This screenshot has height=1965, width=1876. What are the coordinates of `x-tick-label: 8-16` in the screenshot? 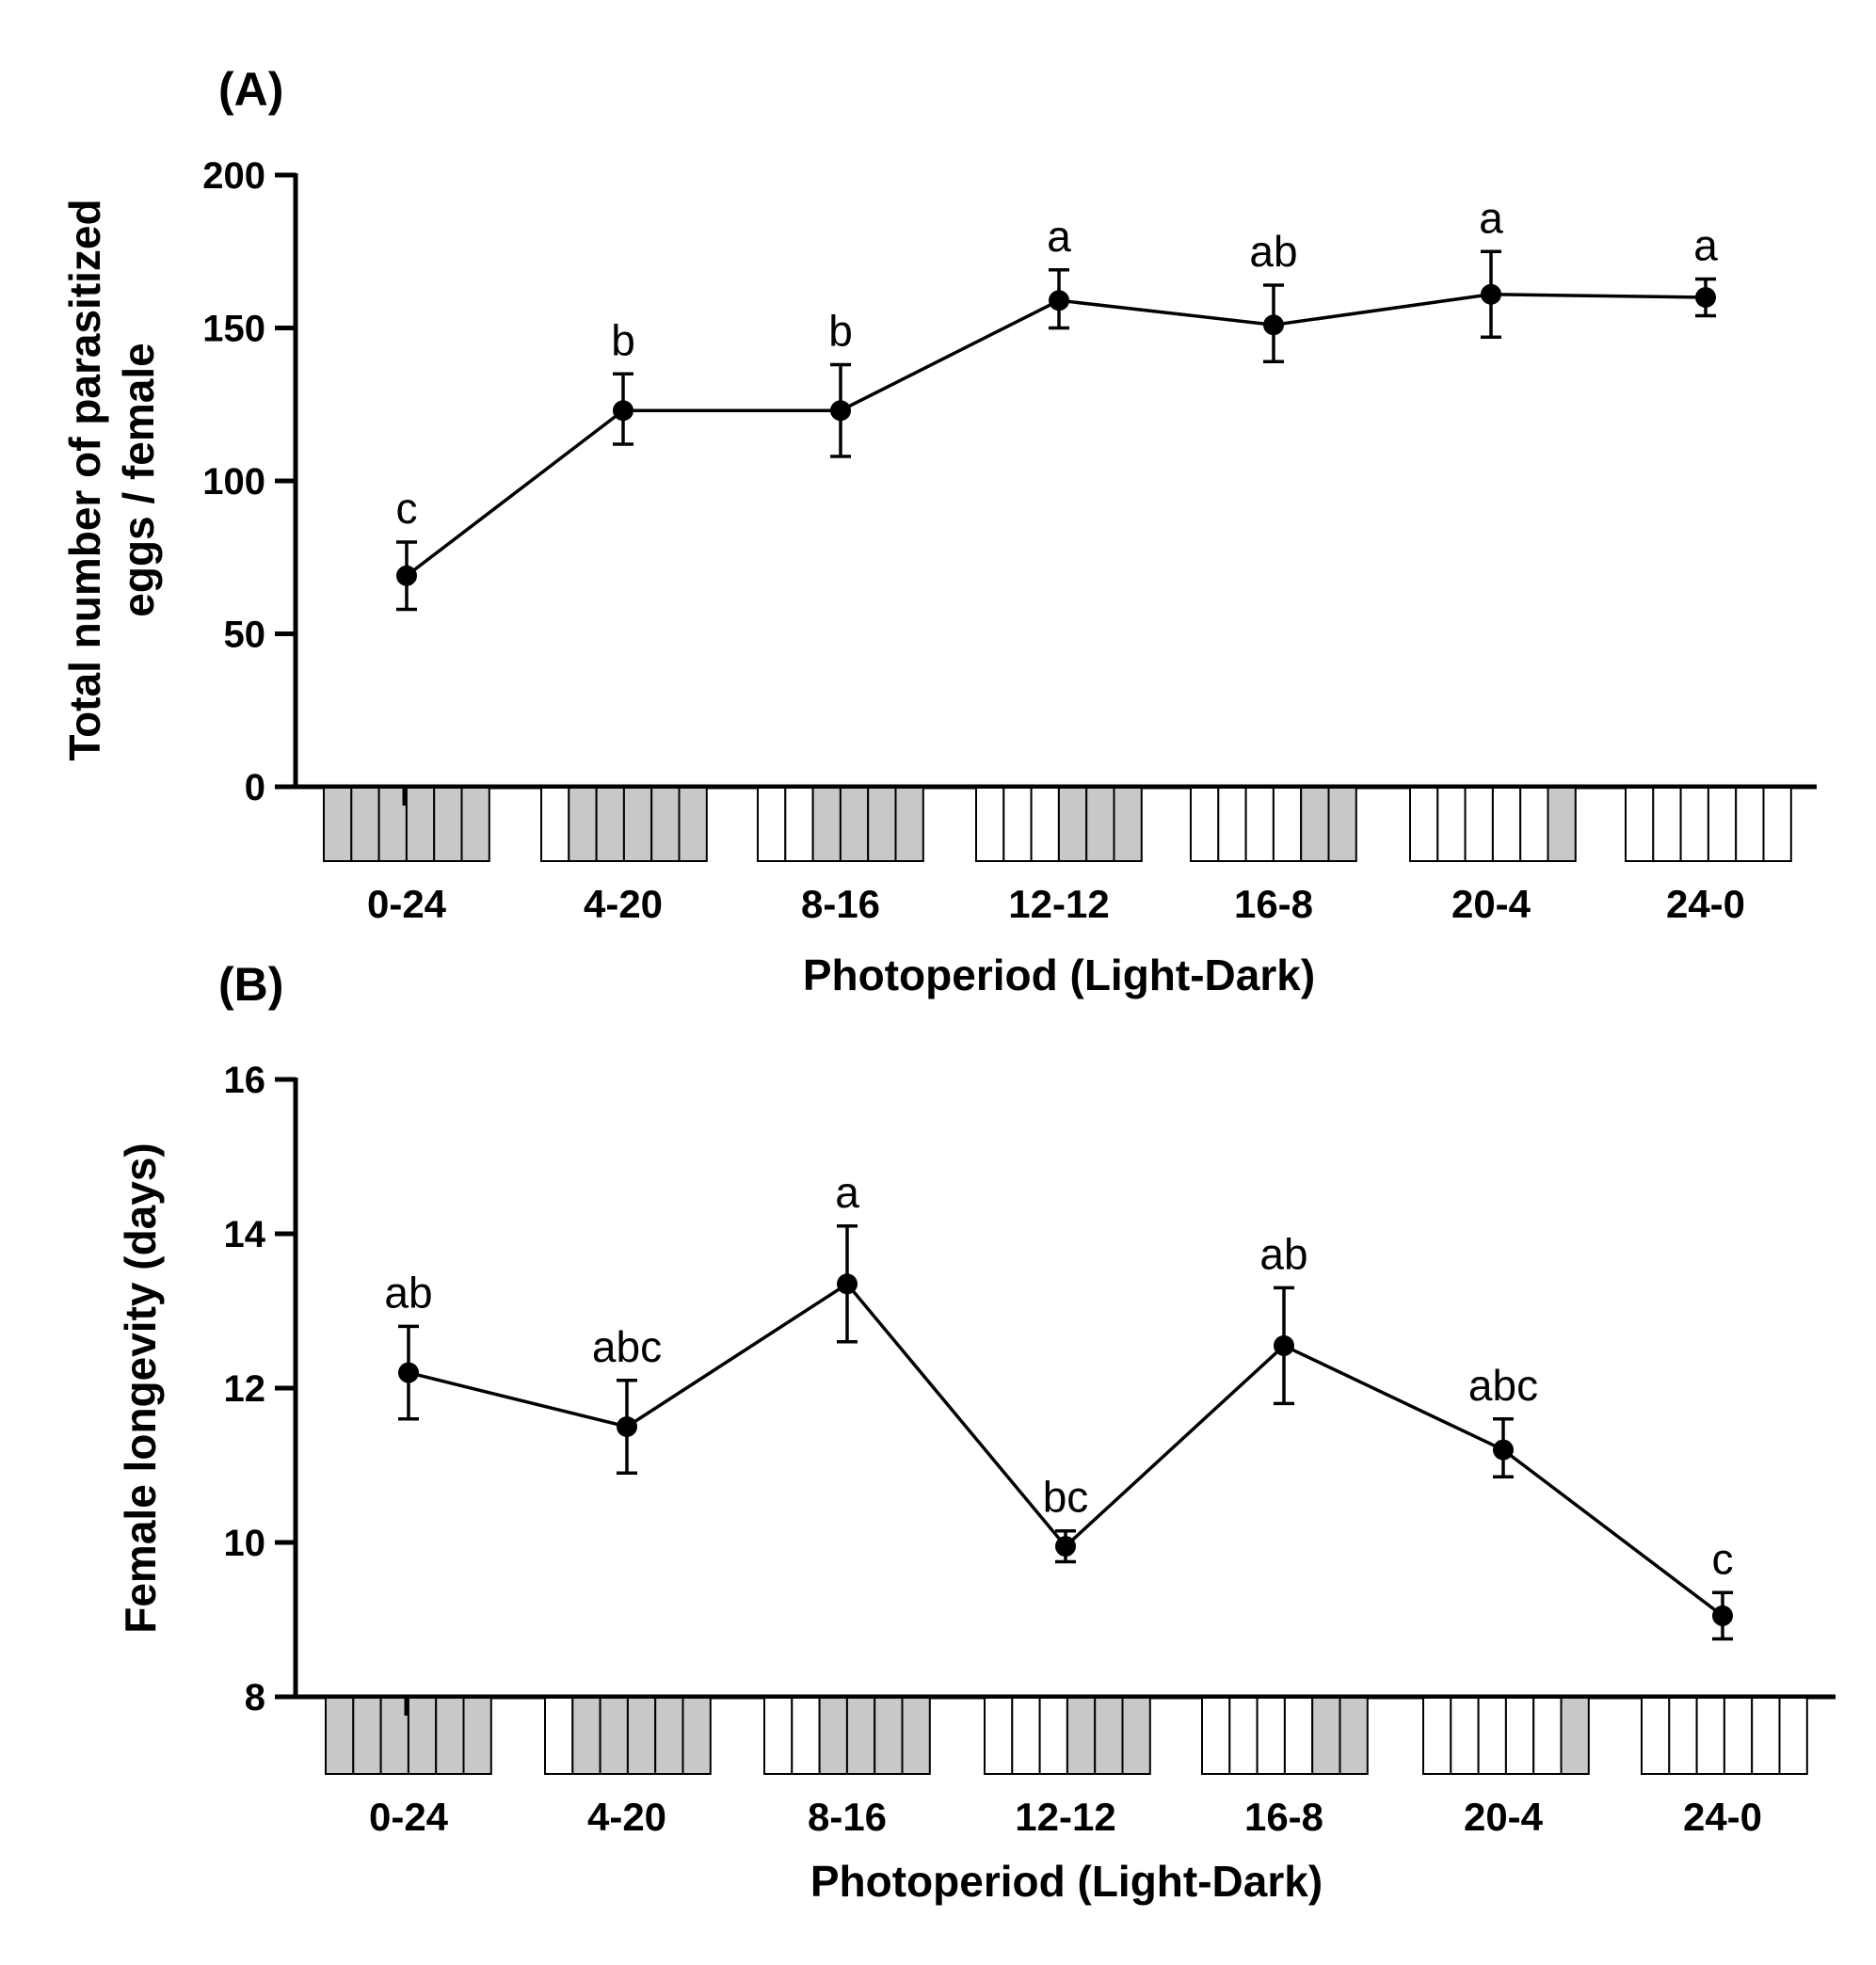 It's located at (847, 1817).